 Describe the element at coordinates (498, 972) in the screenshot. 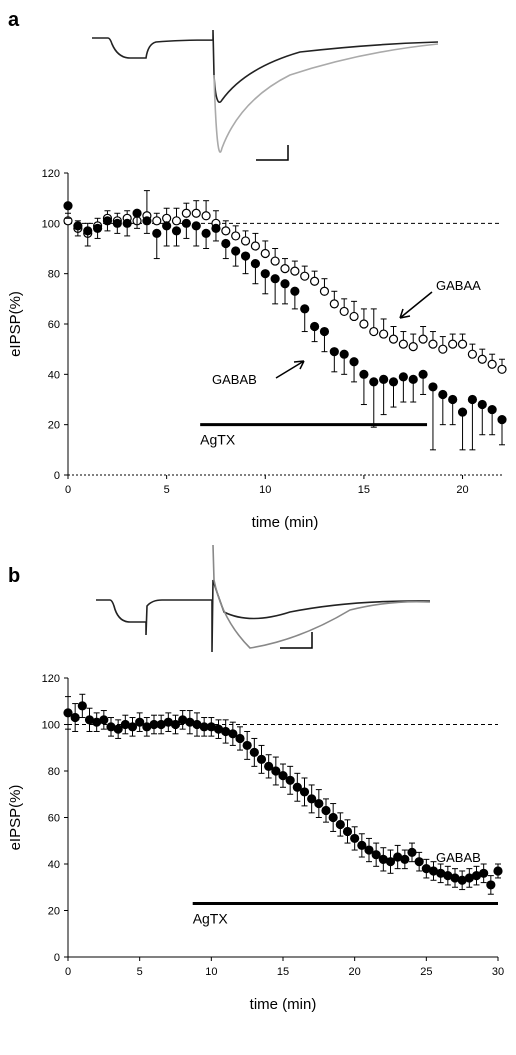

I see `x-tick-label: 30` at that location.